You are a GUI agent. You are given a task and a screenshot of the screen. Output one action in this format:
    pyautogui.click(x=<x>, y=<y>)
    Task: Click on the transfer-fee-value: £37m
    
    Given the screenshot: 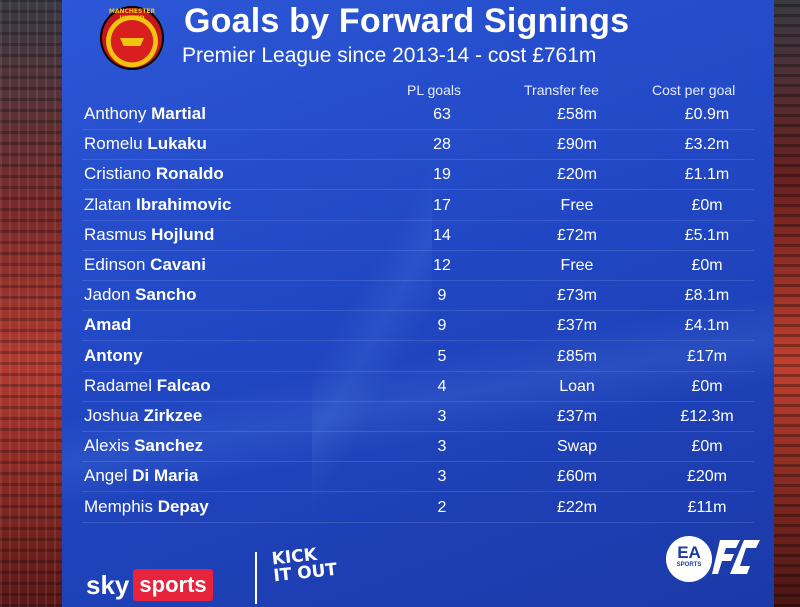 What is the action you would take?
    pyautogui.click(x=577, y=416)
    